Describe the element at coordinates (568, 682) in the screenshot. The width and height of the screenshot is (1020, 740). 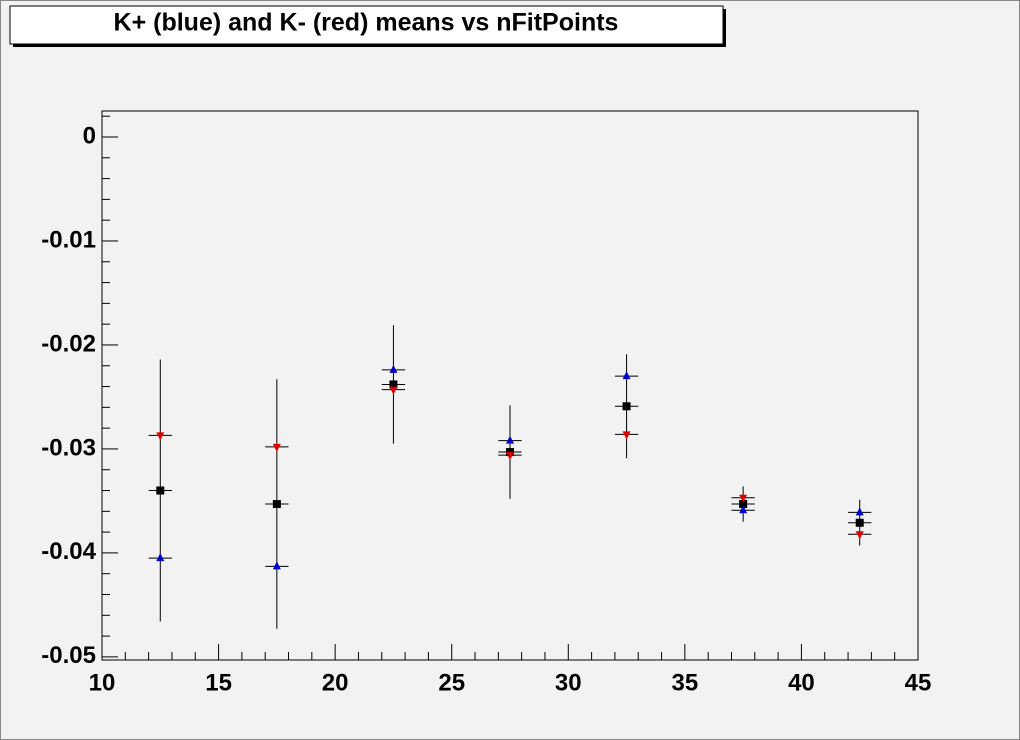
I see `x-tick-label: 30` at that location.